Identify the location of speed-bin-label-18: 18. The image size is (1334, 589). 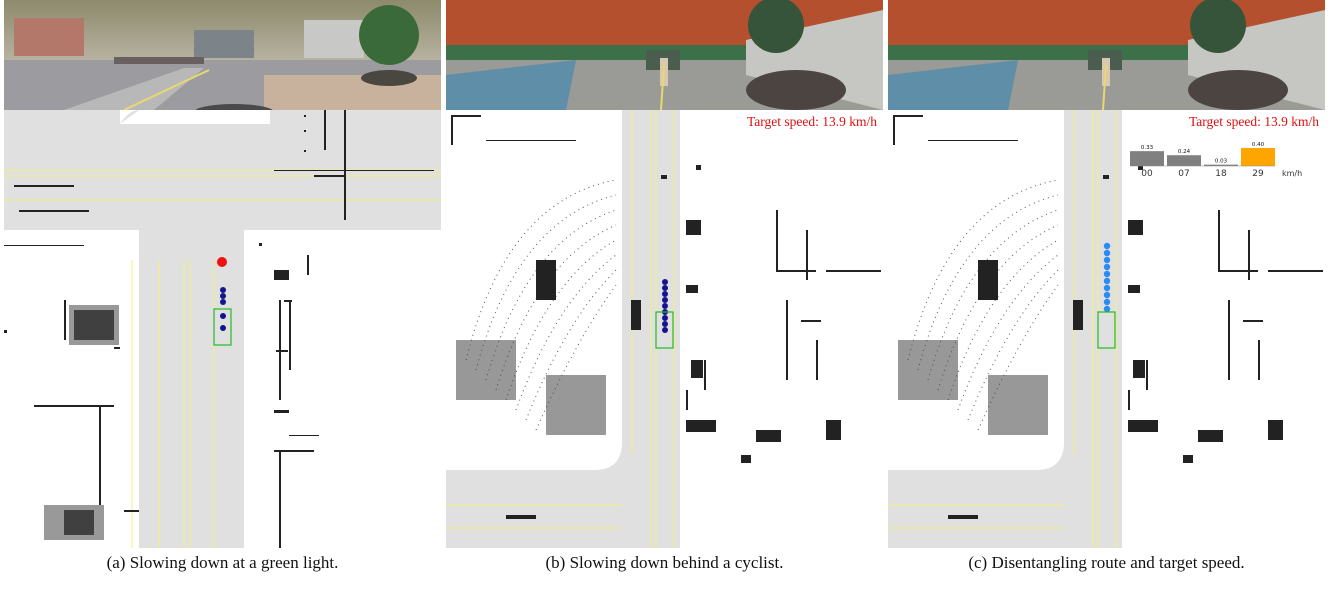
(1221, 174).